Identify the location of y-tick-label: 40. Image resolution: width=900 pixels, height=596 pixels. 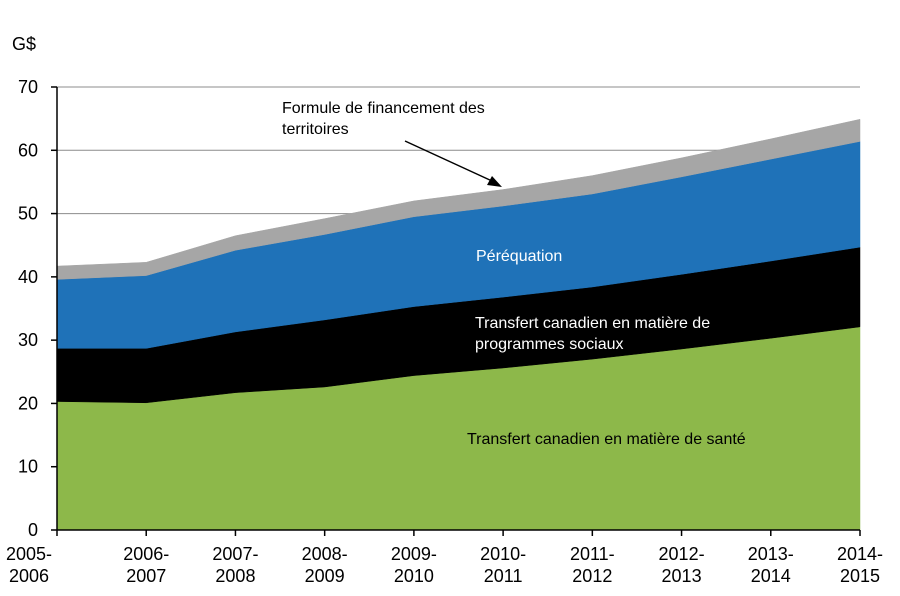
(28, 277).